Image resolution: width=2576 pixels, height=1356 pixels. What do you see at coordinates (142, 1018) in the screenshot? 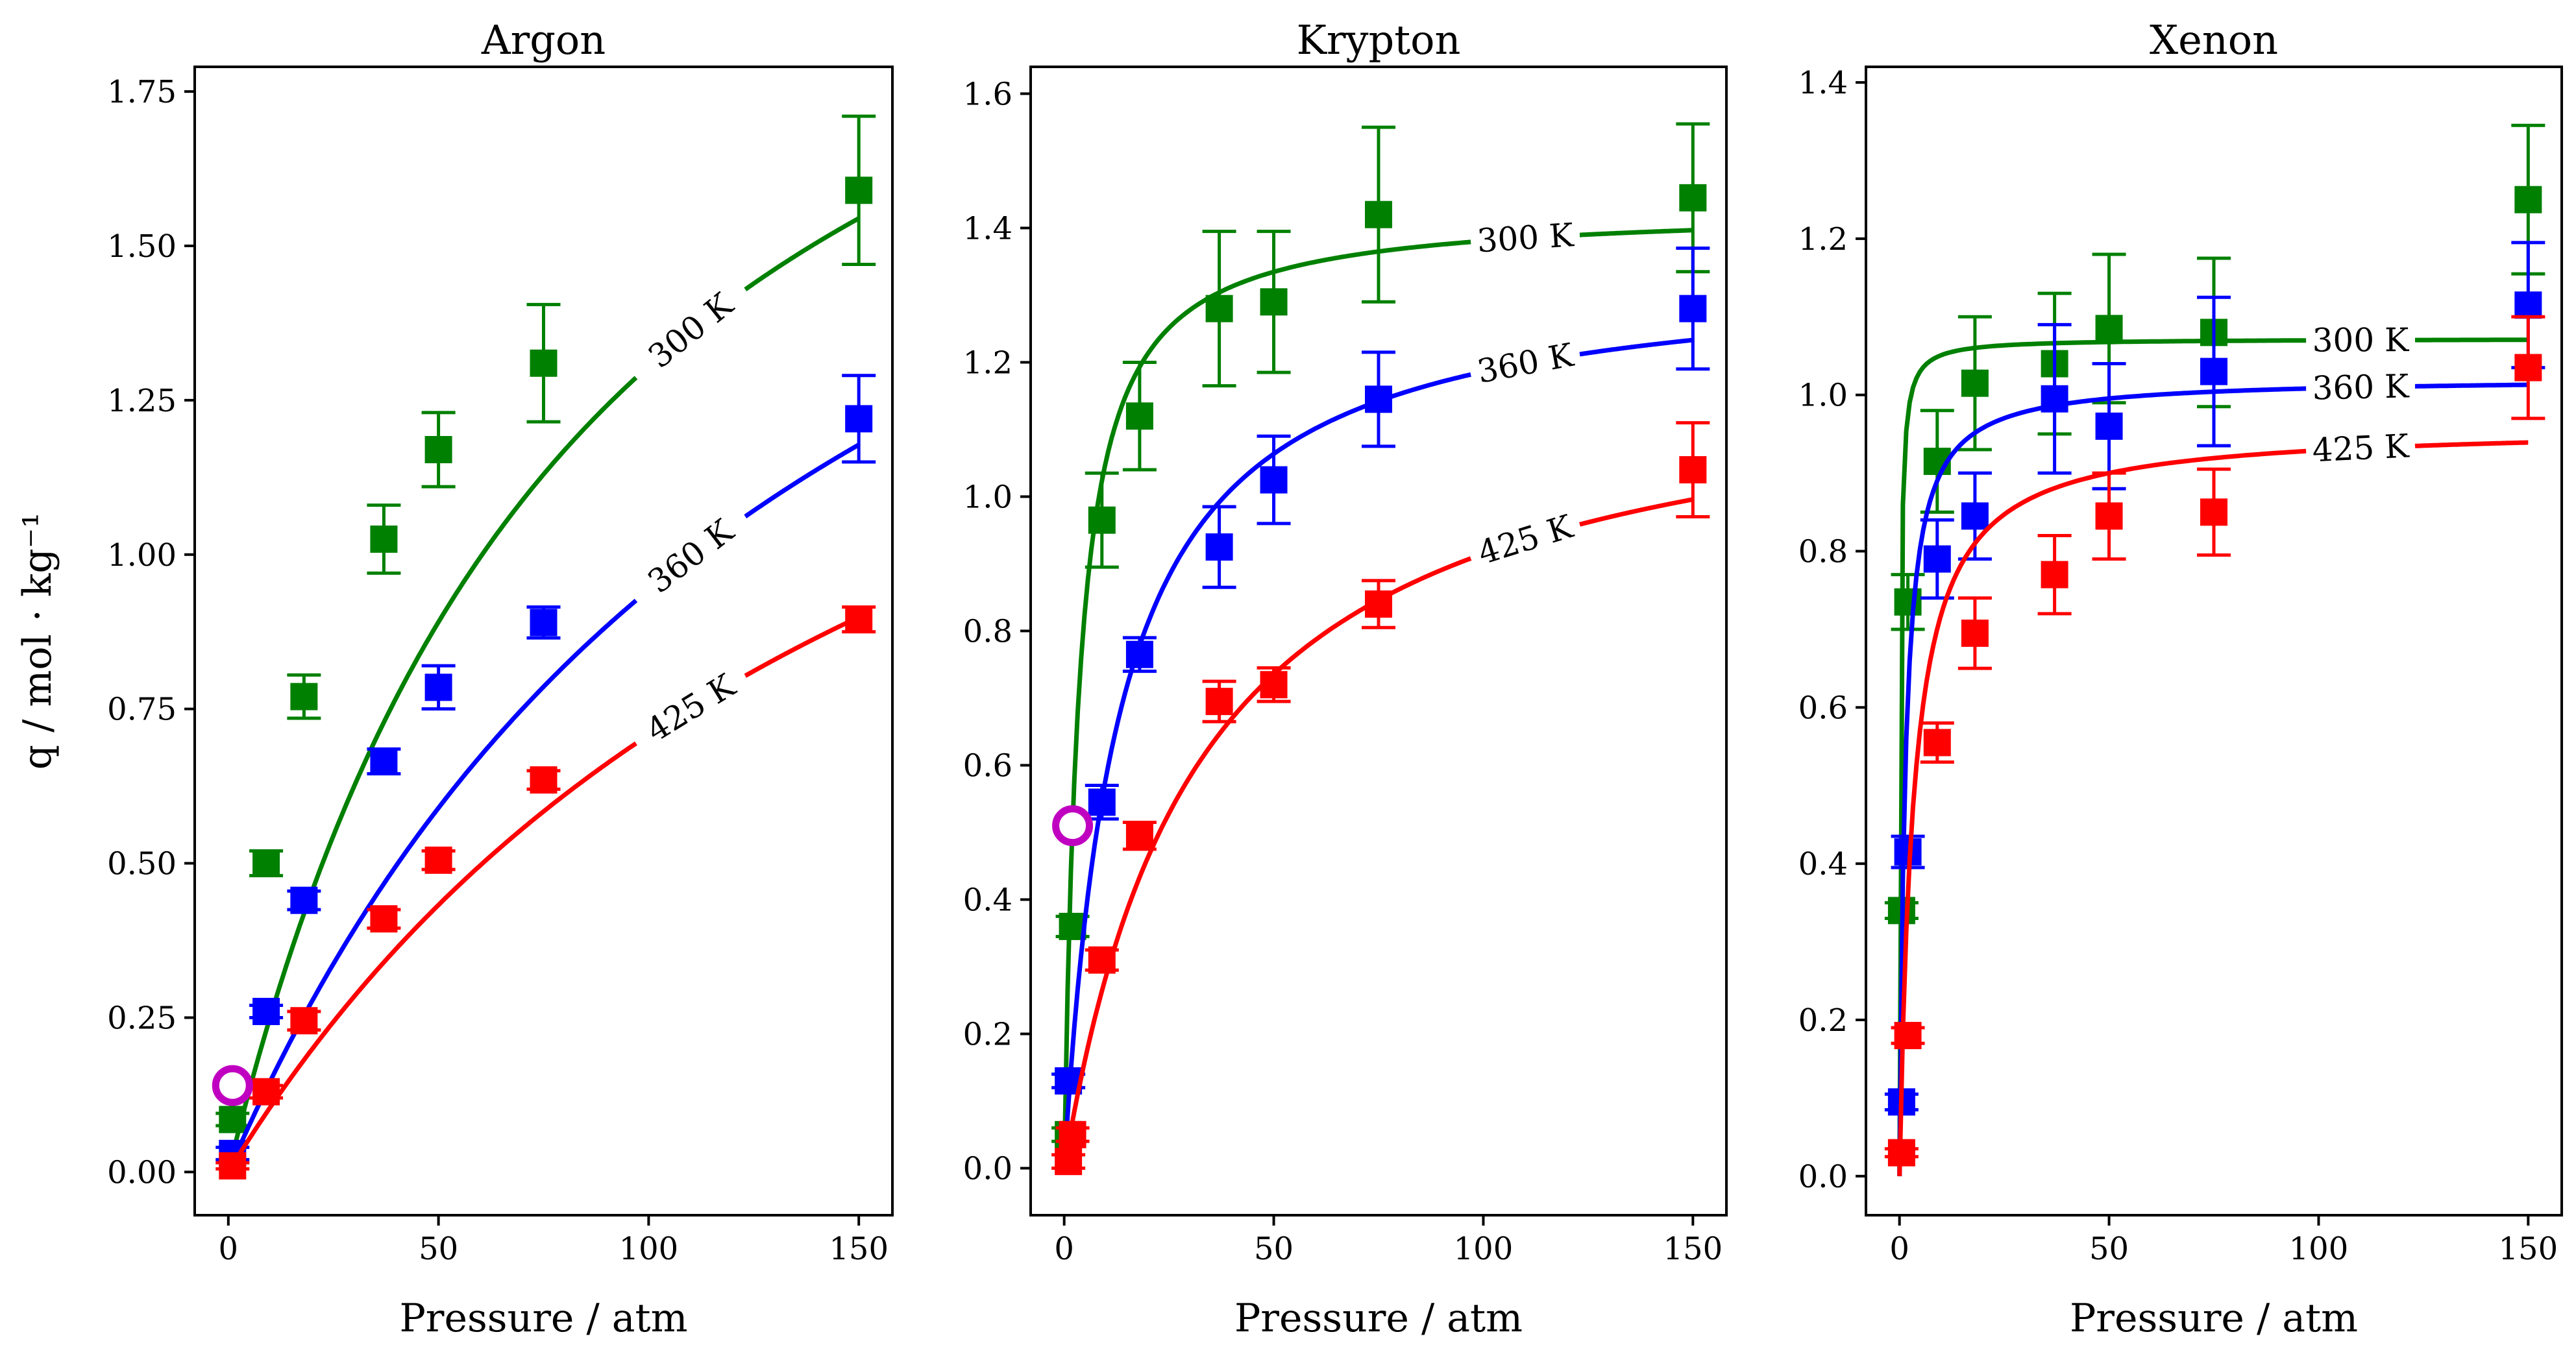
I see `y-tick-label: 0.25` at bounding box center [142, 1018].